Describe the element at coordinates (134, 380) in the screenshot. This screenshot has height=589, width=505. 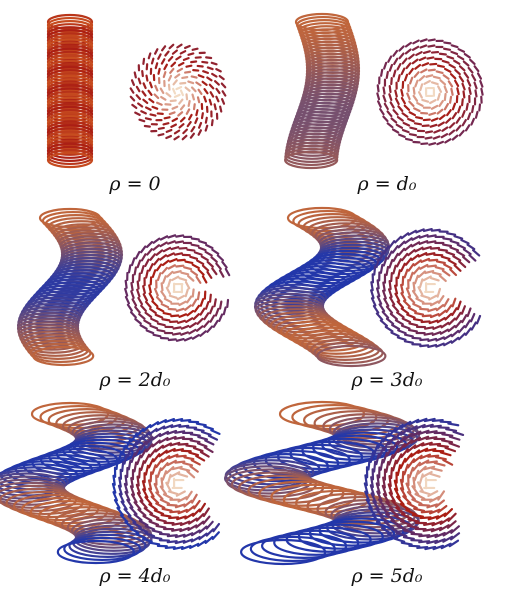
I see `caption: ρ = 2d₀` at that location.